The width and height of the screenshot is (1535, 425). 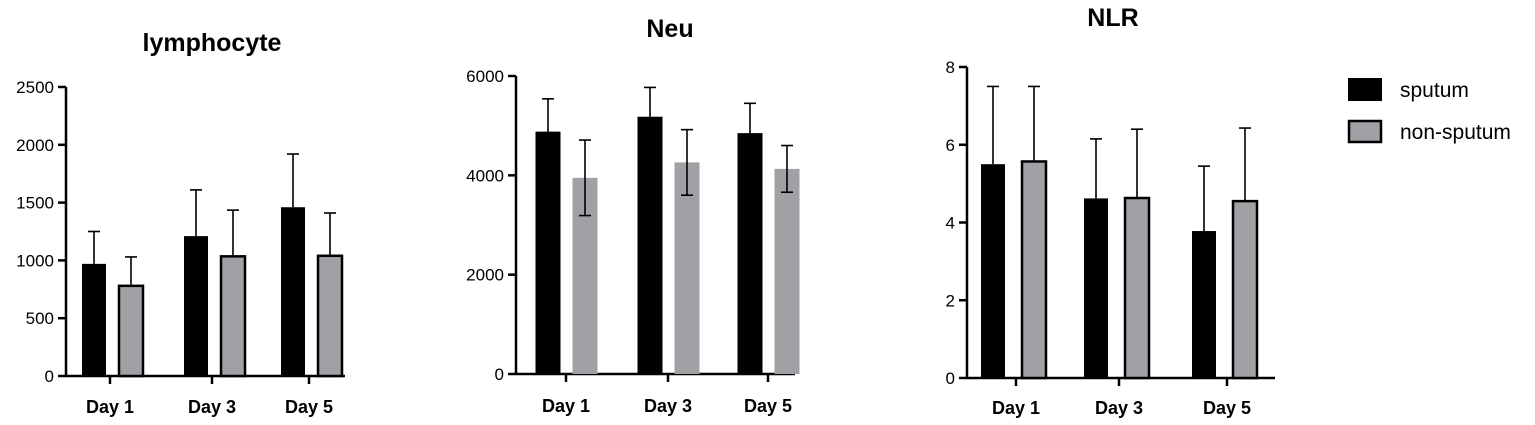 I want to click on legend-item-sputum: sputum, so click(x=1408, y=90).